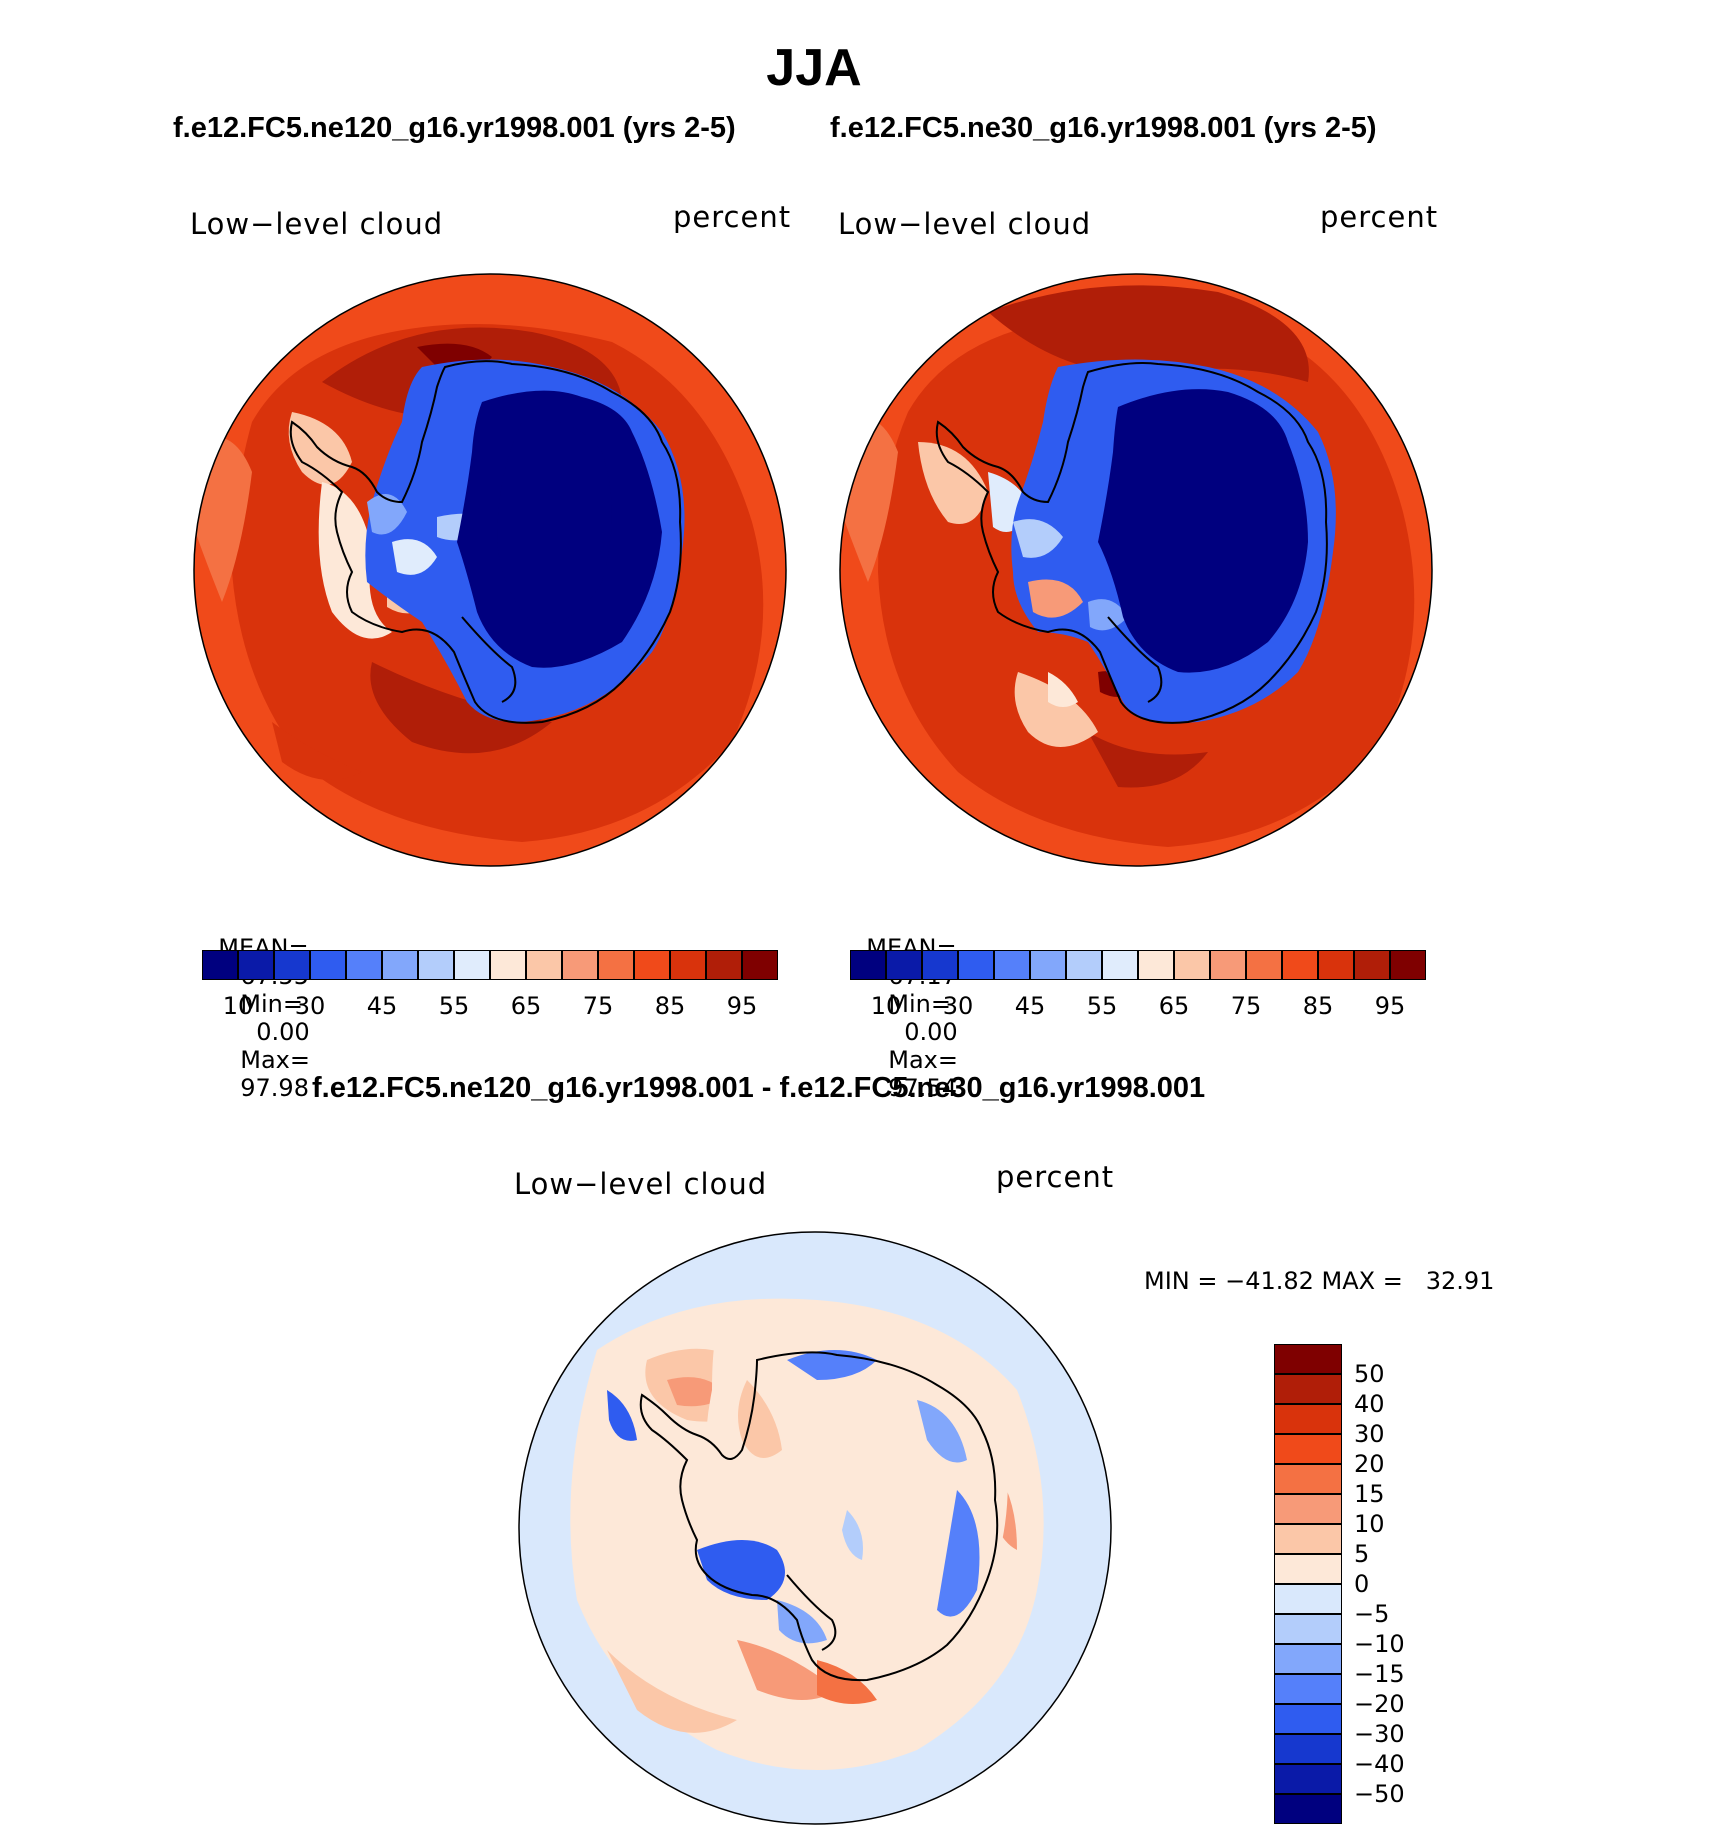  I want to click on left-variable-label: Low−level cloud, so click(317, 224).